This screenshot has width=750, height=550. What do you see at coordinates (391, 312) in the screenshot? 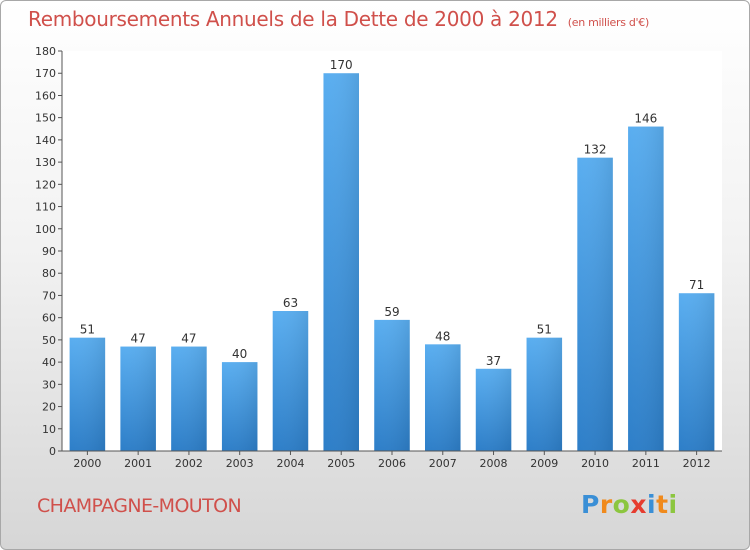
I see `bar-value-label: 59` at bounding box center [391, 312].